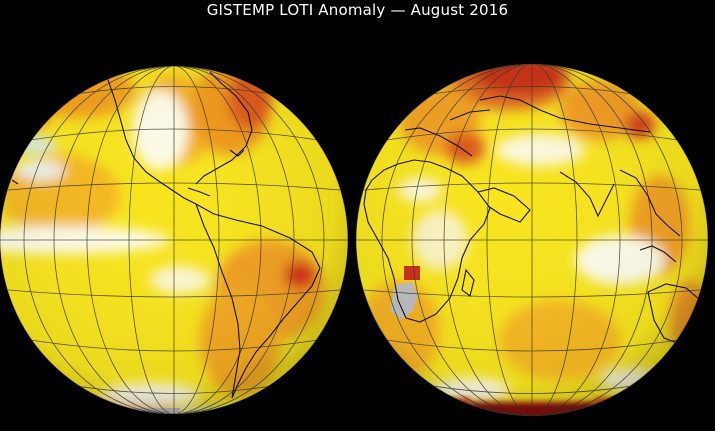 The image size is (715, 431). I want to click on map-title: GISTEMP LOTI Anomaly — August 2016, so click(357, 10).